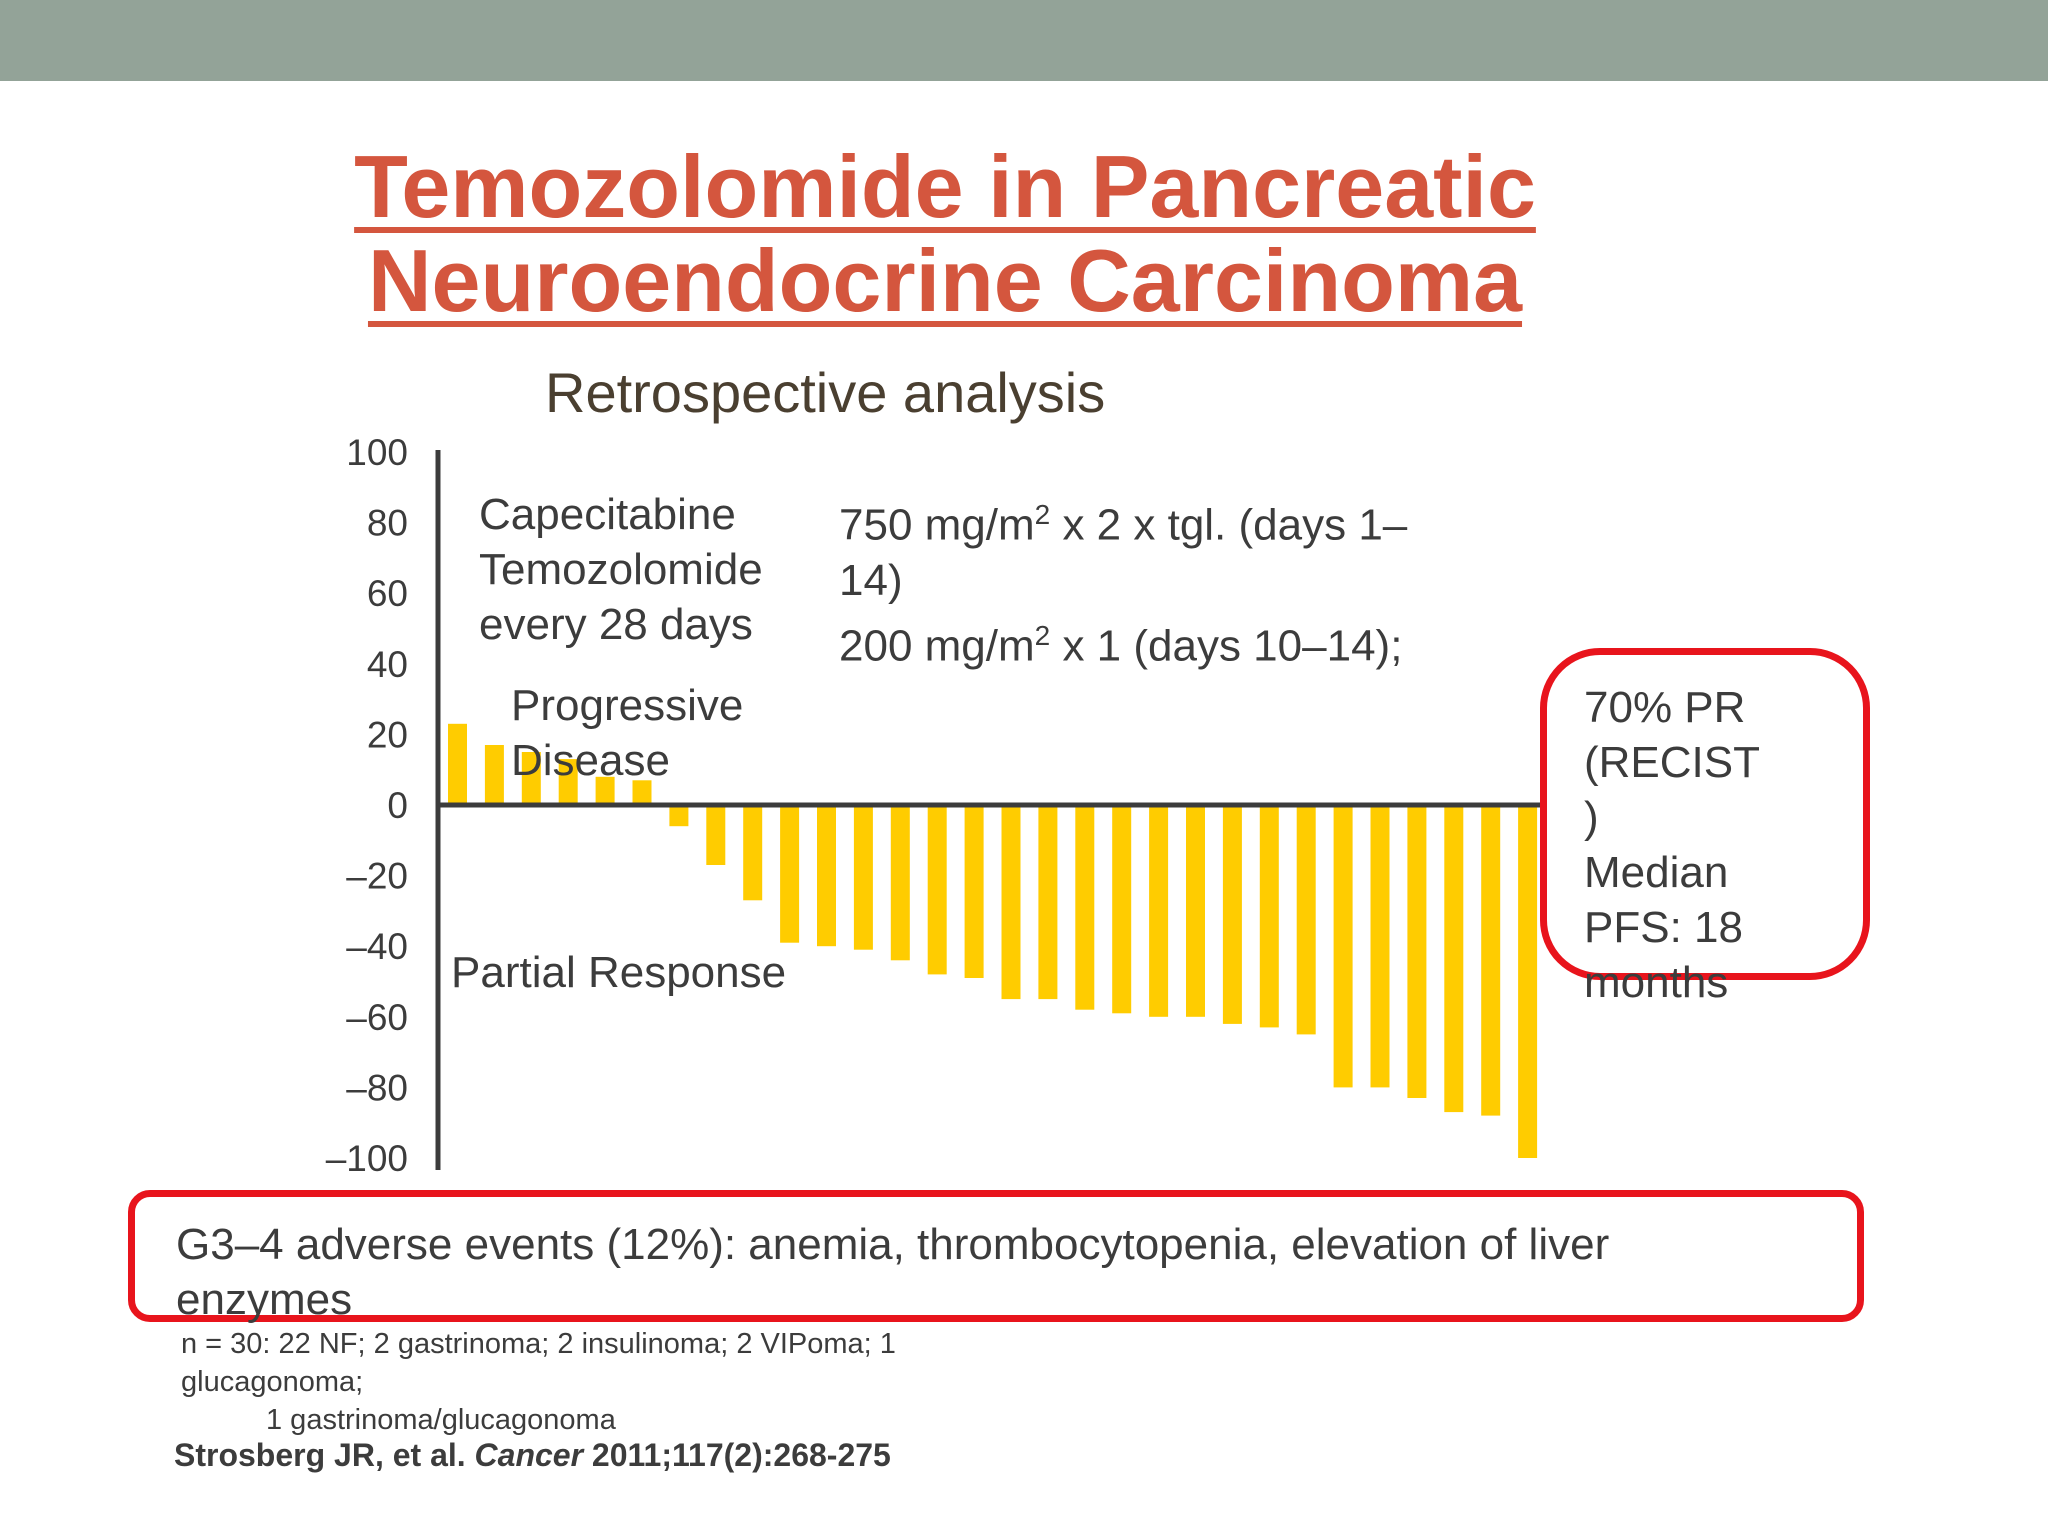 The width and height of the screenshot is (2048, 1536). Describe the element at coordinates (1123, 524) in the screenshot. I see `dose-capecitabine: 750 mg/m2 x 2 x tgl. (days 1–` at that location.